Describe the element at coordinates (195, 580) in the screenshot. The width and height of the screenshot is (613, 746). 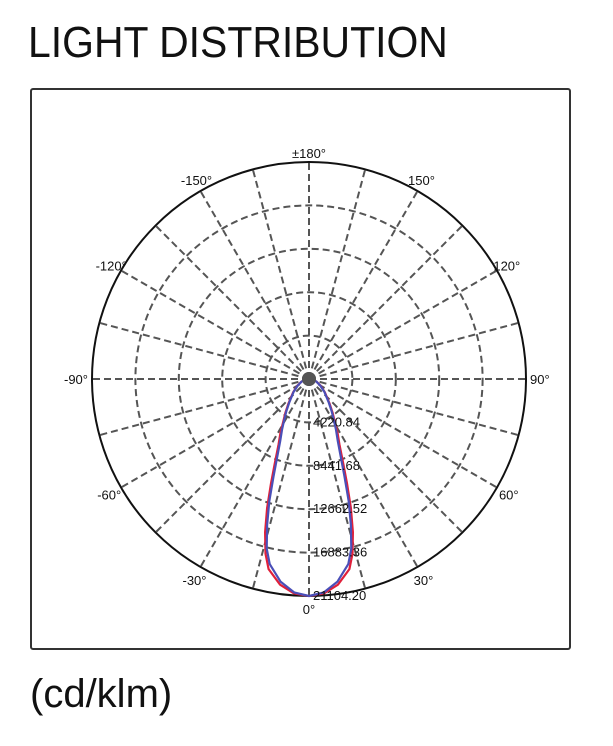
I see `angle-label: -30°` at that location.